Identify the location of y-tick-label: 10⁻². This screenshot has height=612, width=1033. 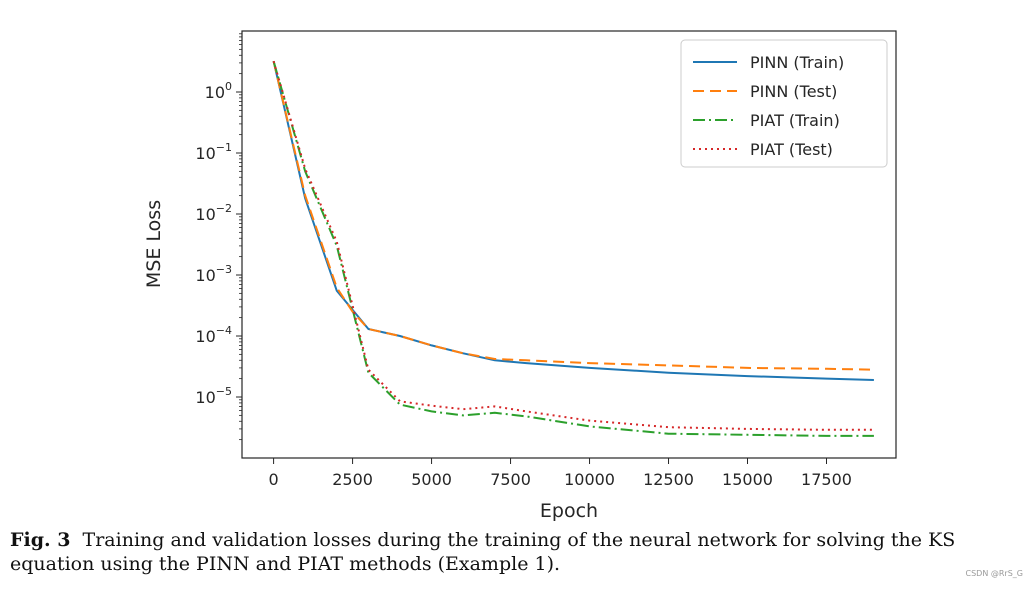
(213, 213).